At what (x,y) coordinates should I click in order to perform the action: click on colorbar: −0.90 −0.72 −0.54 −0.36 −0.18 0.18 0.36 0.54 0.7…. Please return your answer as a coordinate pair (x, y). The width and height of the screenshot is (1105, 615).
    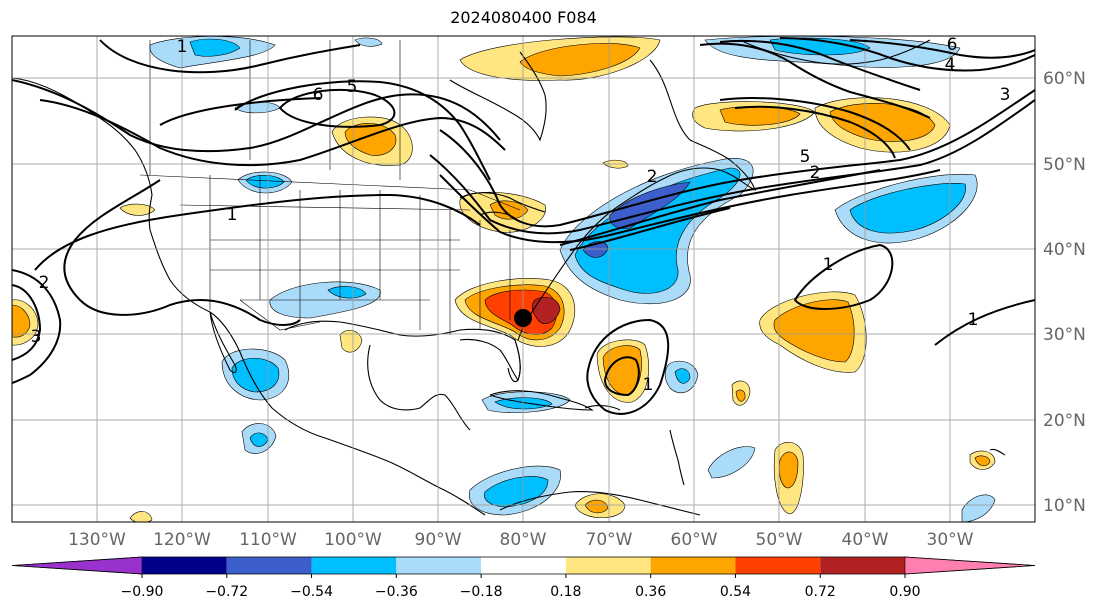
    Looking at the image, I should click on (523, 578).